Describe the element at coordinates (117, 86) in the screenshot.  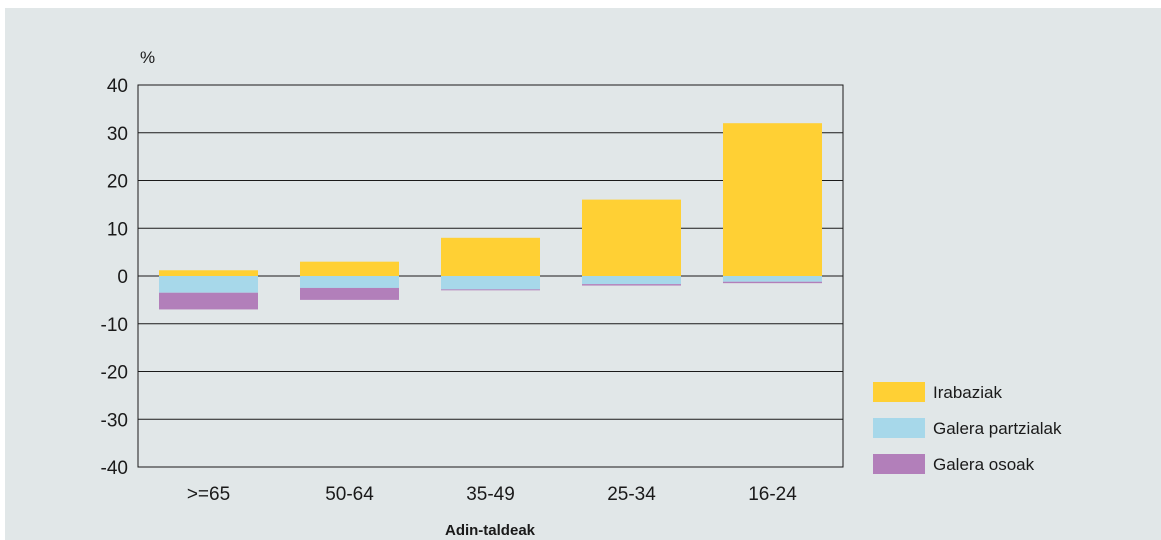
I see `y-tick-label: 40` at that location.